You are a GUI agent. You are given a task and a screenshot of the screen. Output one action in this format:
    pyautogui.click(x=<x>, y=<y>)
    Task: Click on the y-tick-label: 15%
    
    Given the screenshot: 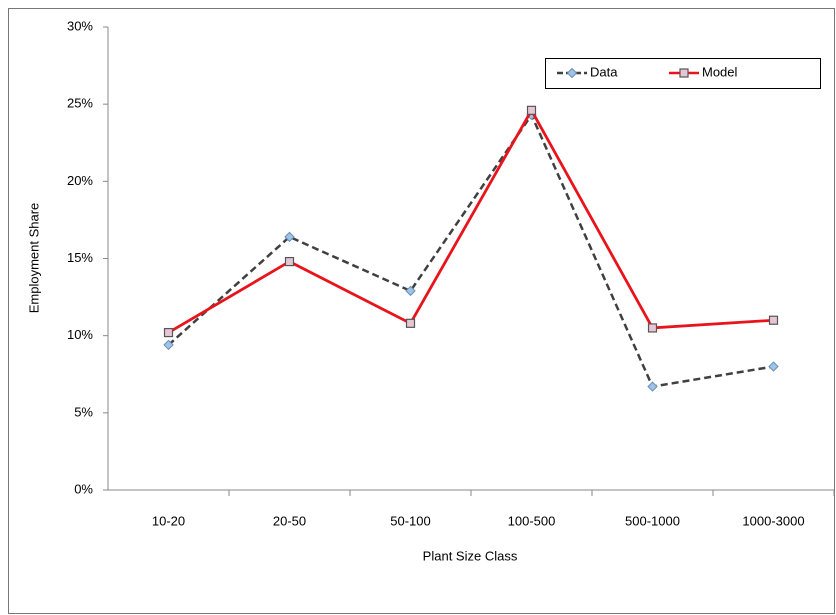 What is the action you would take?
    pyautogui.click(x=80, y=257)
    